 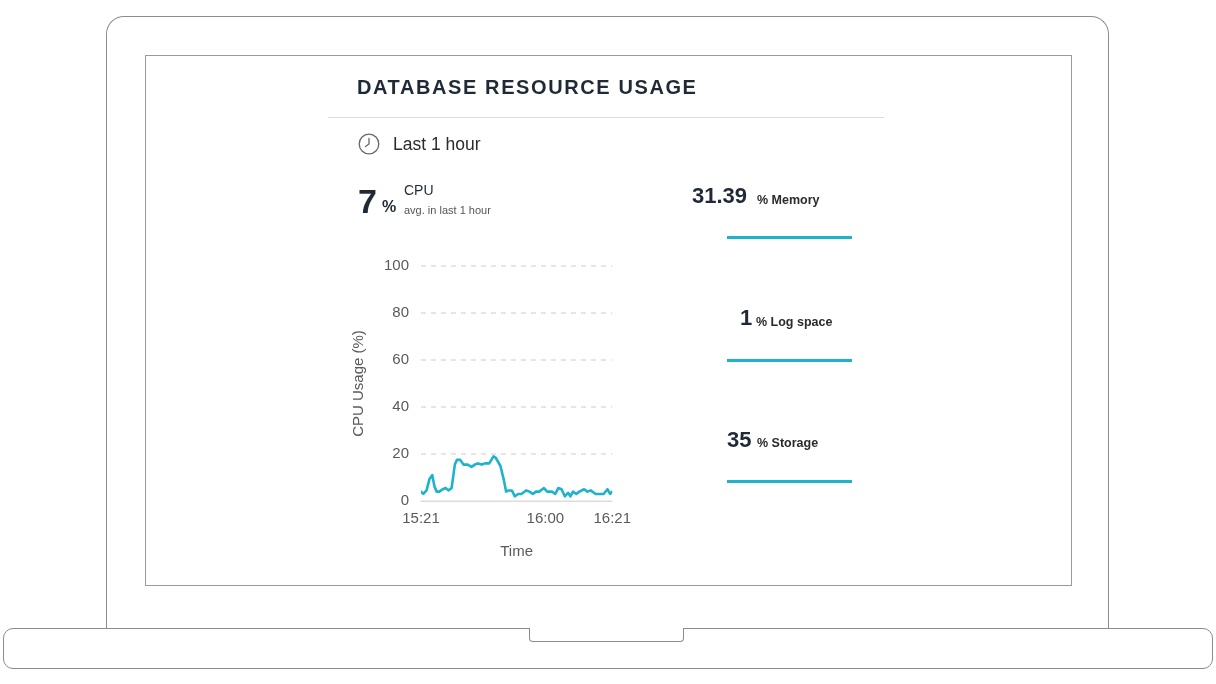 What do you see at coordinates (794, 322) in the screenshot?
I see `text: % Log space` at bounding box center [794, 322].